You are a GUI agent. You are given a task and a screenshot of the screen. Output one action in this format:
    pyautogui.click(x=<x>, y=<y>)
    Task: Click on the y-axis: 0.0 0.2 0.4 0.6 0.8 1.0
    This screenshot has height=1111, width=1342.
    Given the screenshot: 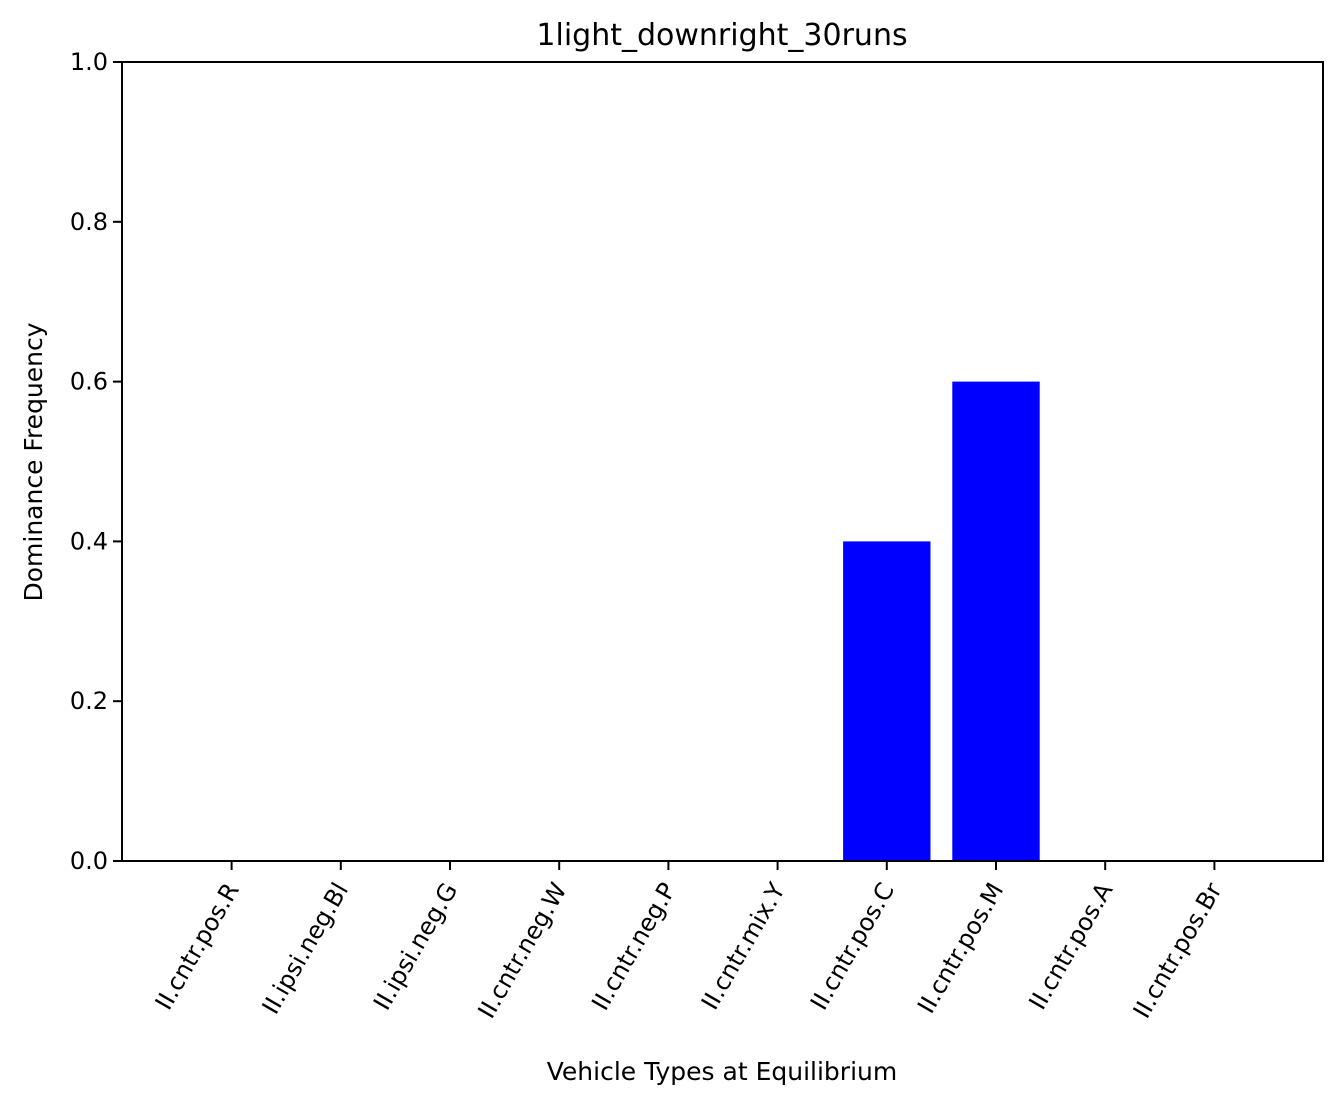 What is the action you would take?
    pyautogui.click(x=96, y=461)
    